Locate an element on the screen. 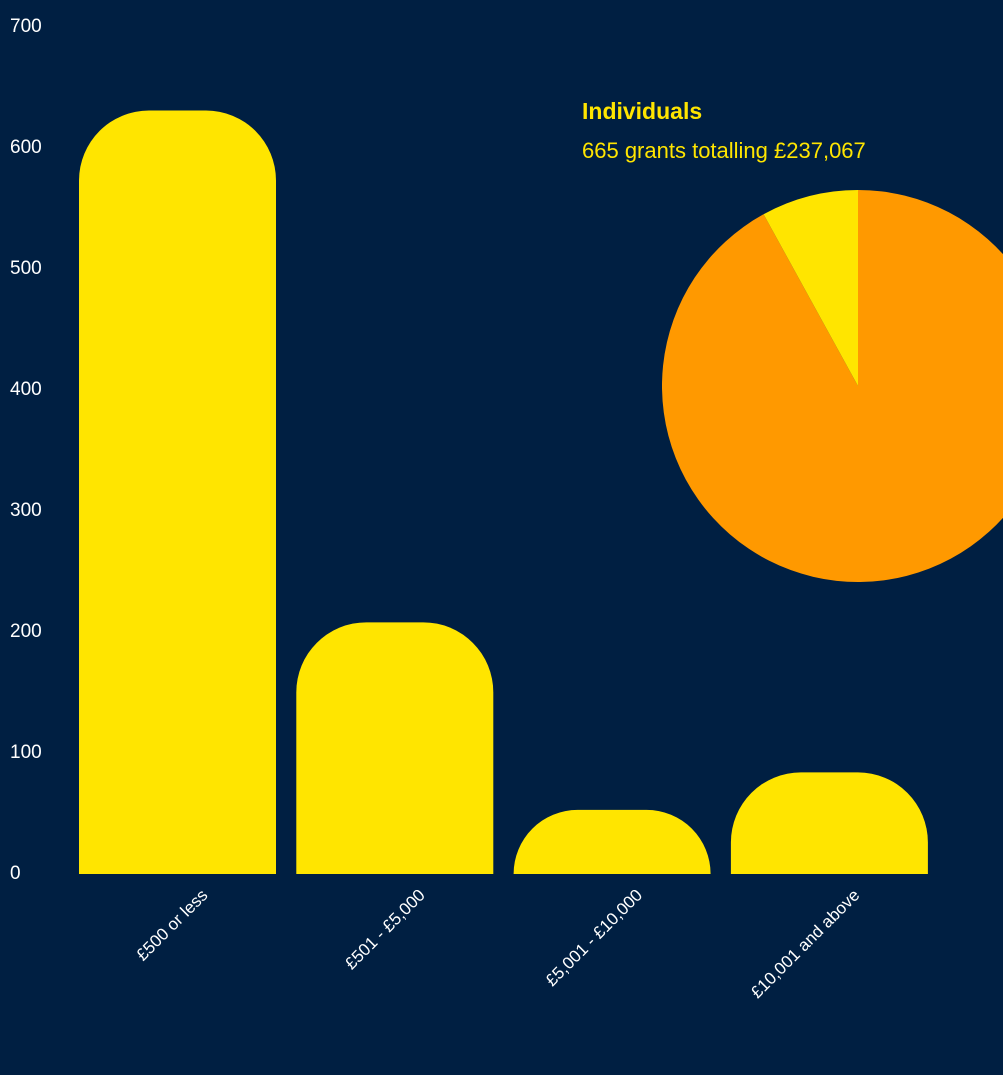 The width and height of the screenshot is (1003, 1075). y-tick-label: 400 is located at coordinates (26, 389).